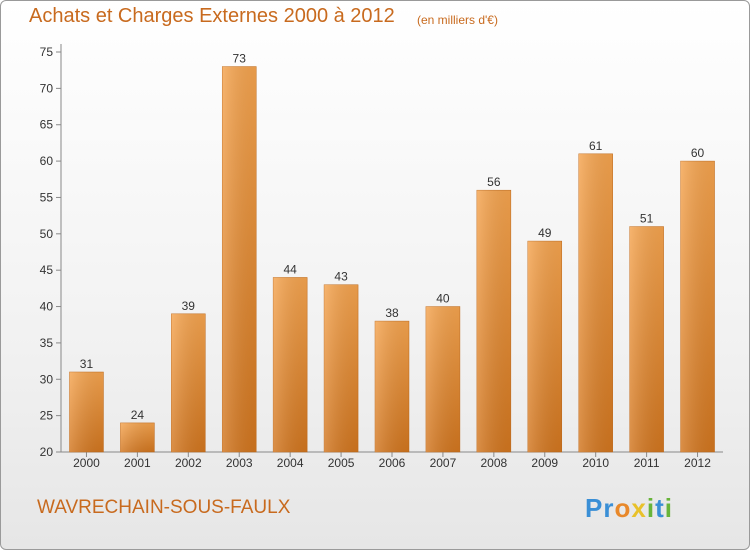 This screenshot has height=550, width=750. Describe the element at coordinates (188, 463) in the screenshot. I see `x-tick-label: 2002` at that location.